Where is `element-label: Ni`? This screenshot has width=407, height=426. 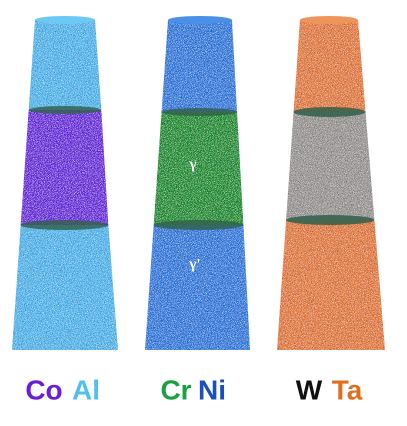 element-label: Ni is located at coordinates (212, 389).